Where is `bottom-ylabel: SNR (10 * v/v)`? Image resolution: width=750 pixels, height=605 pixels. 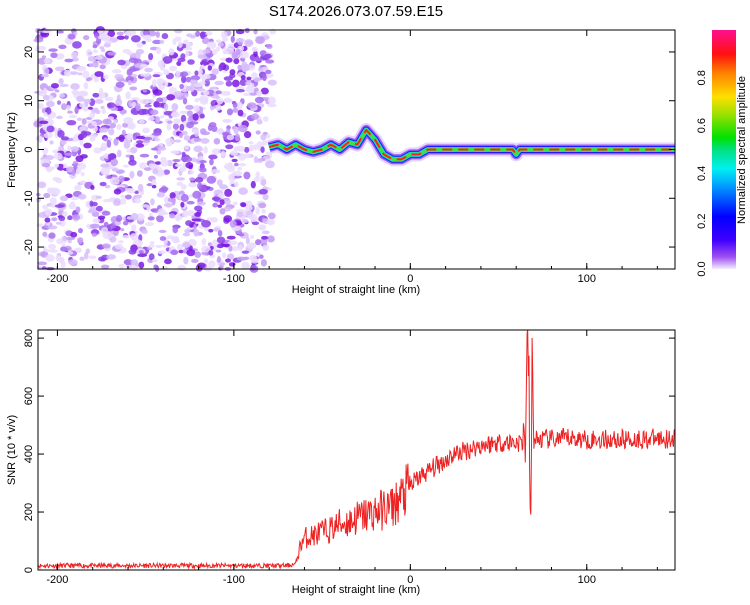
bottom-ylabel: SNR (10 * v/v) is located at coordinates (12, 450).